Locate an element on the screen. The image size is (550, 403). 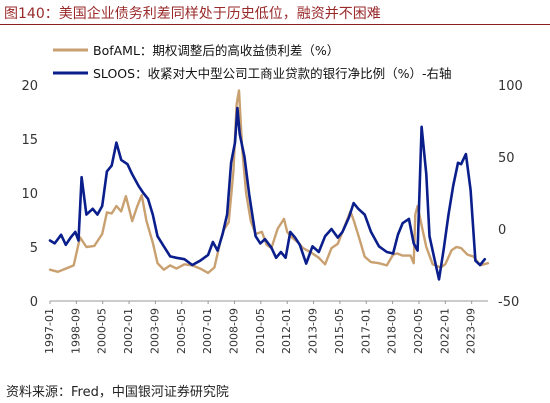
y-left-tick-label: 0 is located at coordinates (34, 302).